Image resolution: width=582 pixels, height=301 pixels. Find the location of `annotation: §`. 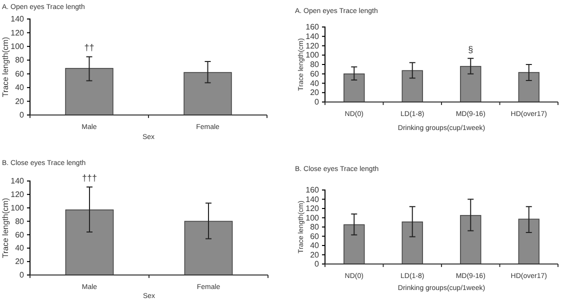

annotation: § is located at coordinates (471, 49).